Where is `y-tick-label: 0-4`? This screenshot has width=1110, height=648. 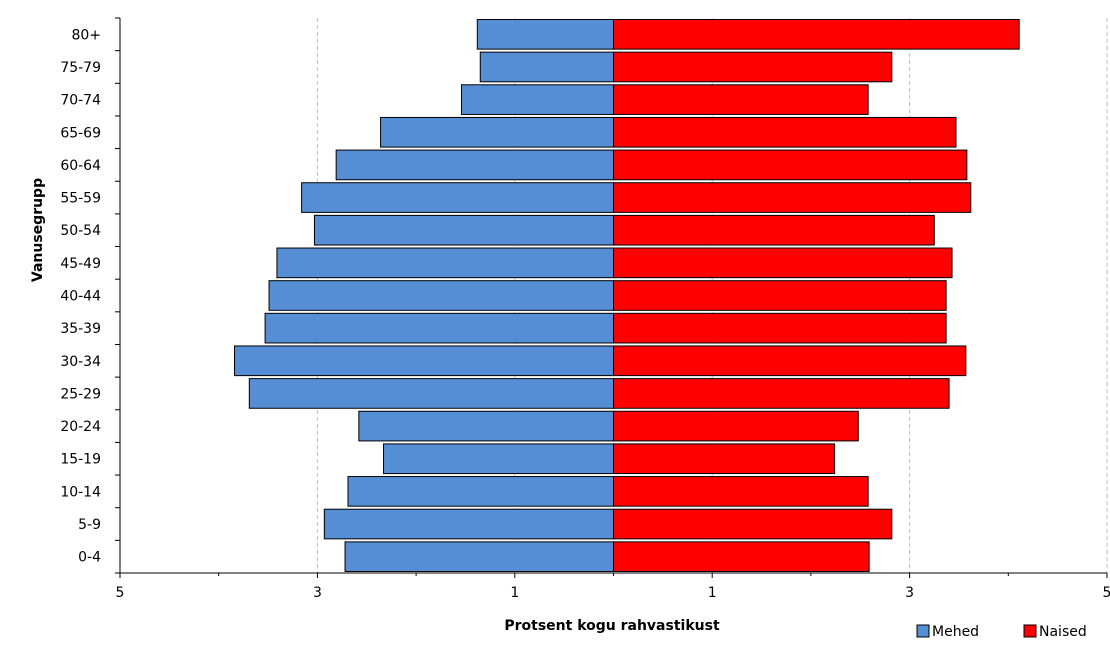
y-tick-label: 0-4 is located at coordinates (89, 558).